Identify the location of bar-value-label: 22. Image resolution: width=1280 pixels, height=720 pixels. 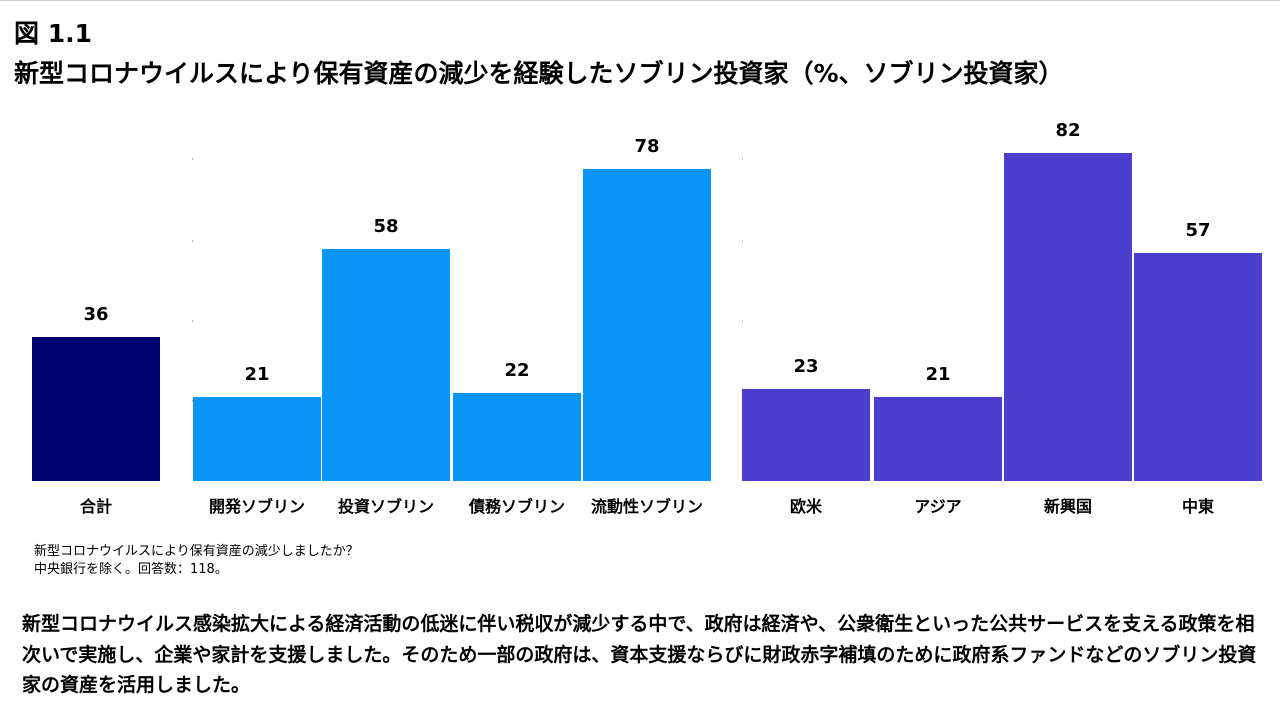
(516, 370).